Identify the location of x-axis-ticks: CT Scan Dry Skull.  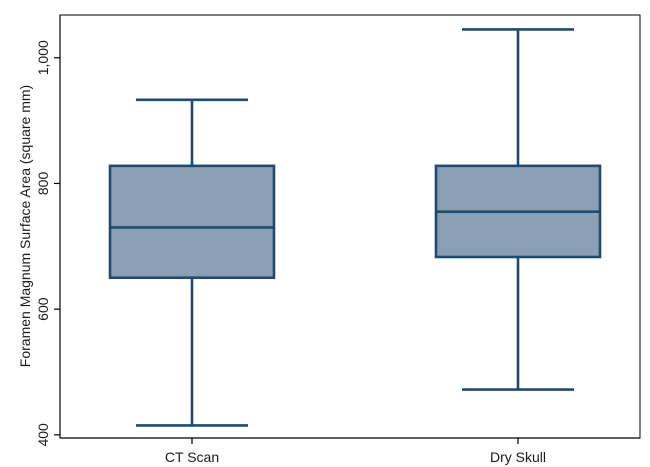
(355, 451).